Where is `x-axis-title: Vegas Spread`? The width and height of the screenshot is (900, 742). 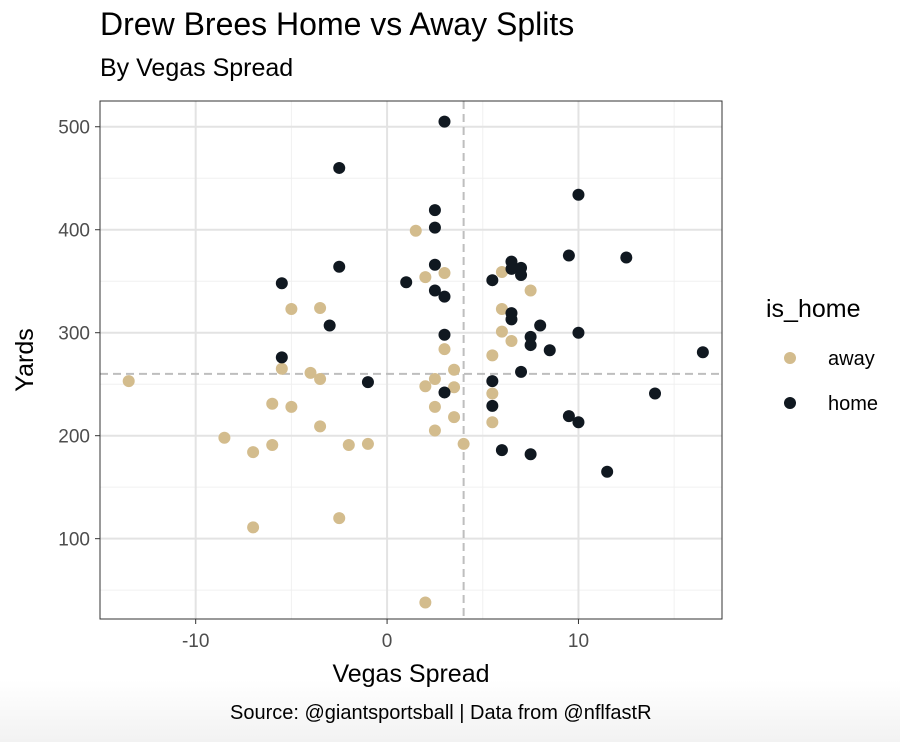
x-axis-title: Vegas Spread is located at coordinates (410, 674).